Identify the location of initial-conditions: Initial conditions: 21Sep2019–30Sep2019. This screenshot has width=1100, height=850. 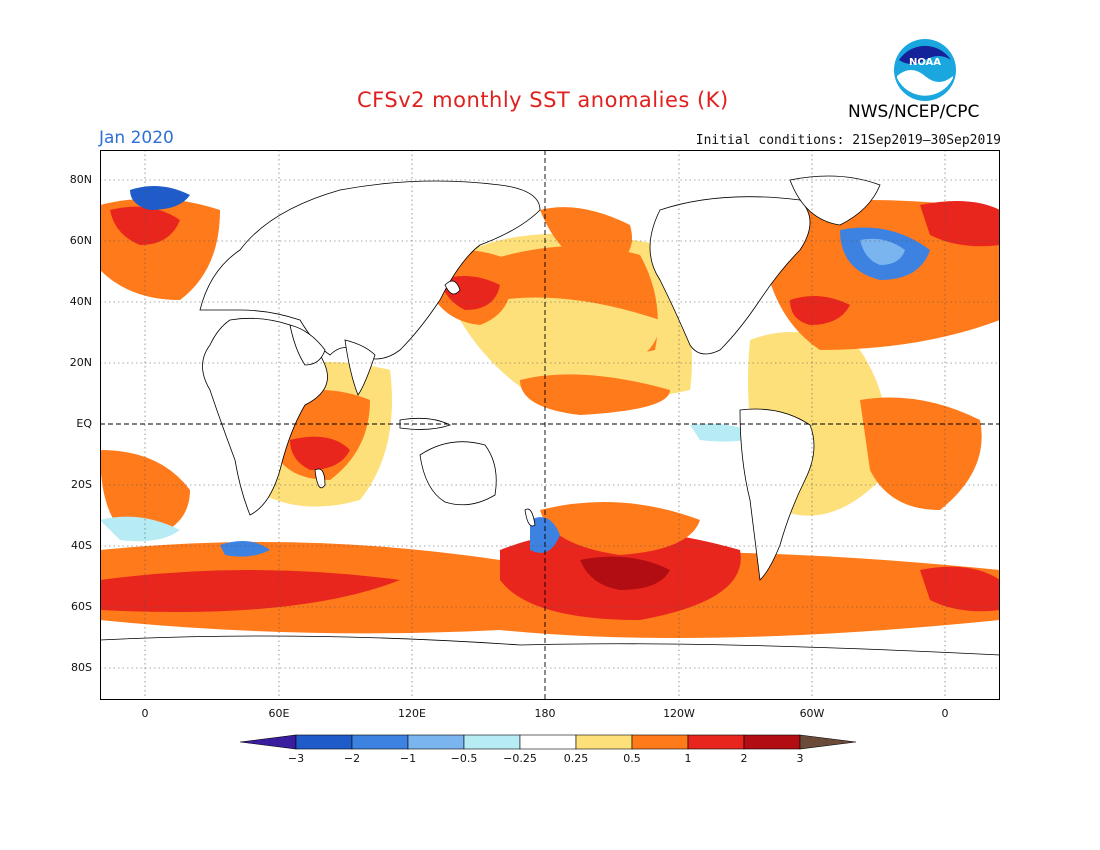
(848, 140).